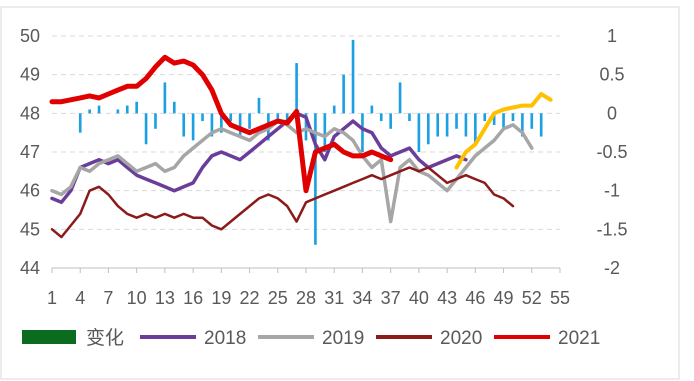  What do you see at coordinates (30, 152) in the screenshot?
I see `left-axis-tick-label: 47` at bounding box center [30, 152].